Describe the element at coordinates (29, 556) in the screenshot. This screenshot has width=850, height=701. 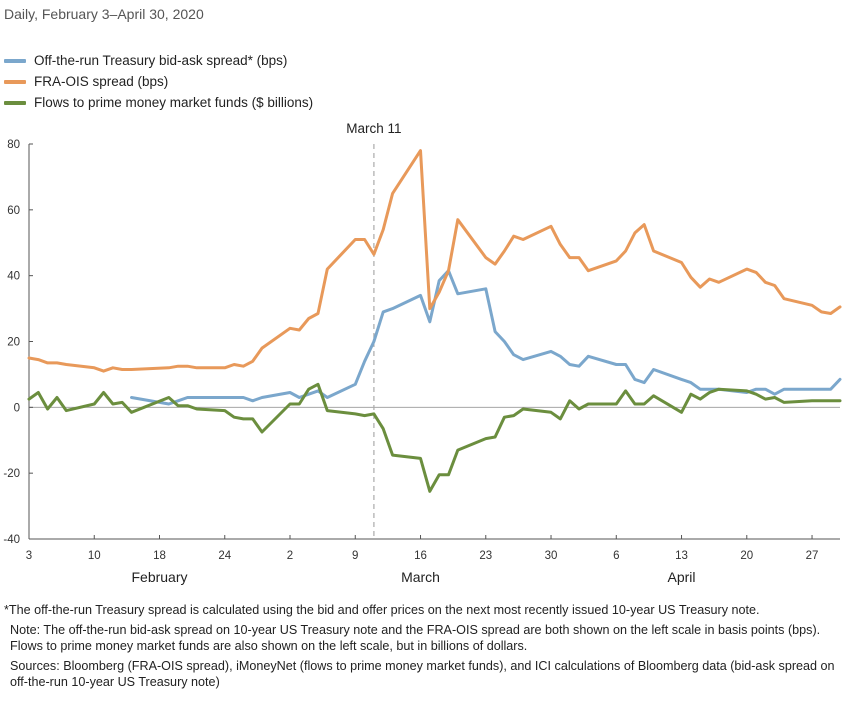
I see `x-tick-label: 3` at that location.